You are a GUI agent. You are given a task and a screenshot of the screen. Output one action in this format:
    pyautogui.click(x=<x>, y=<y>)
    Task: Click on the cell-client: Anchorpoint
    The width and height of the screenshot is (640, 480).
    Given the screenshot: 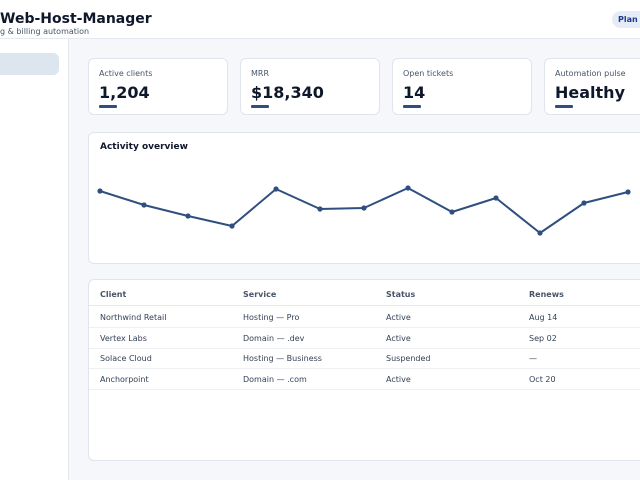 What is the action you would take?
    pyautogui.click(x=124, y=379)
    